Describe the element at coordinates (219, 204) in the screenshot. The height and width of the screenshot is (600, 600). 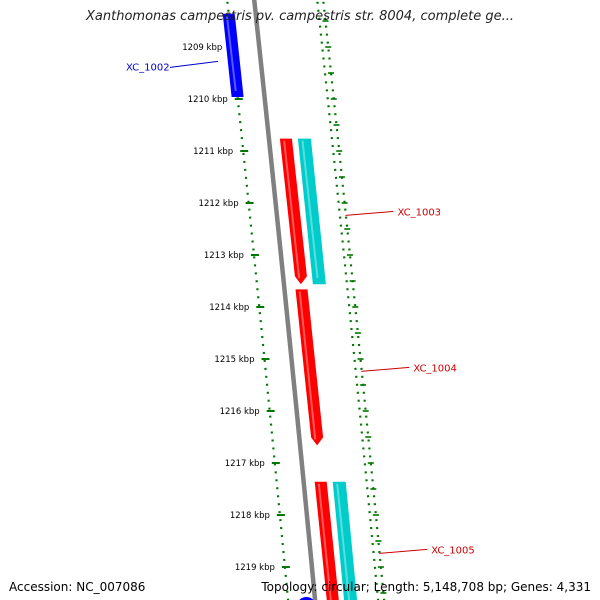
I see `ruler-label: 1212 kbp` at that location.